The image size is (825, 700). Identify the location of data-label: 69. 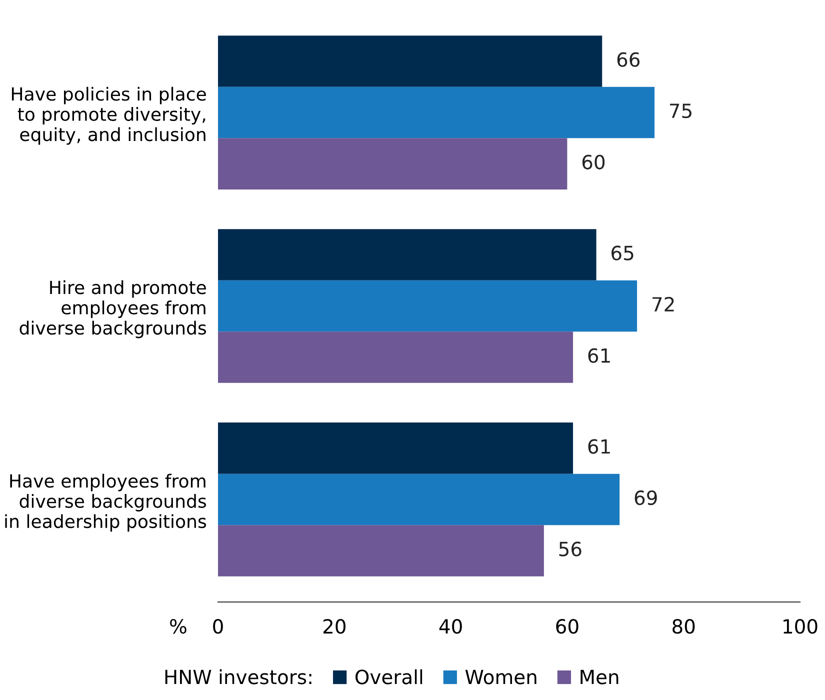
(645, 498).